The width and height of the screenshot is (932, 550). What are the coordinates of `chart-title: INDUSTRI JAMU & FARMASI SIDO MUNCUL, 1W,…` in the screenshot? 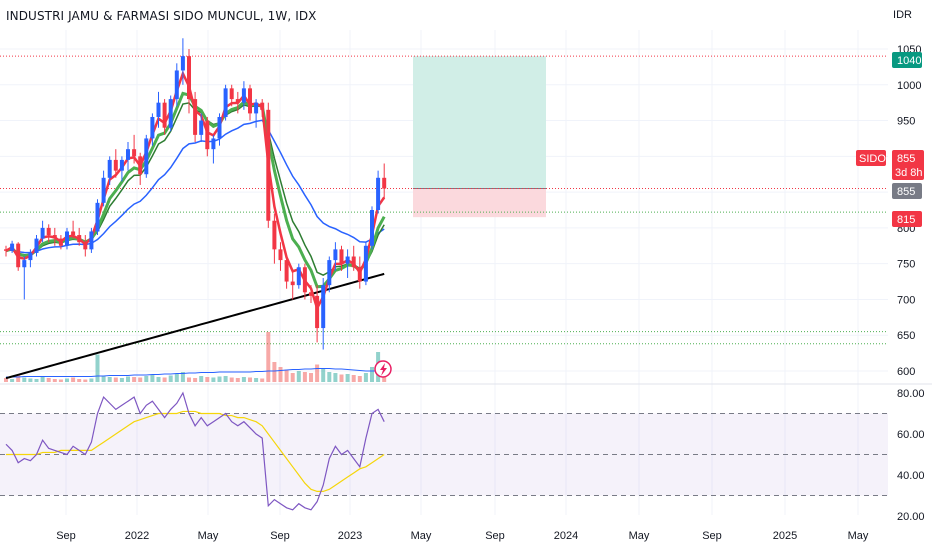 It's located at (161, 16).